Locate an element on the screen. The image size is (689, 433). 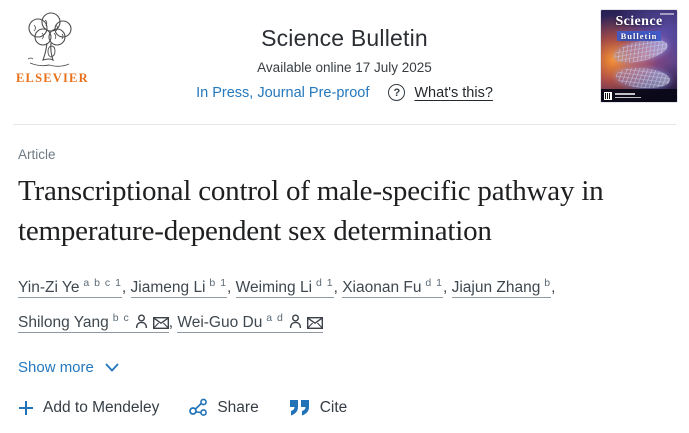
author-affiliation-sup: a b c 1 is located at coordinates (100, 283).